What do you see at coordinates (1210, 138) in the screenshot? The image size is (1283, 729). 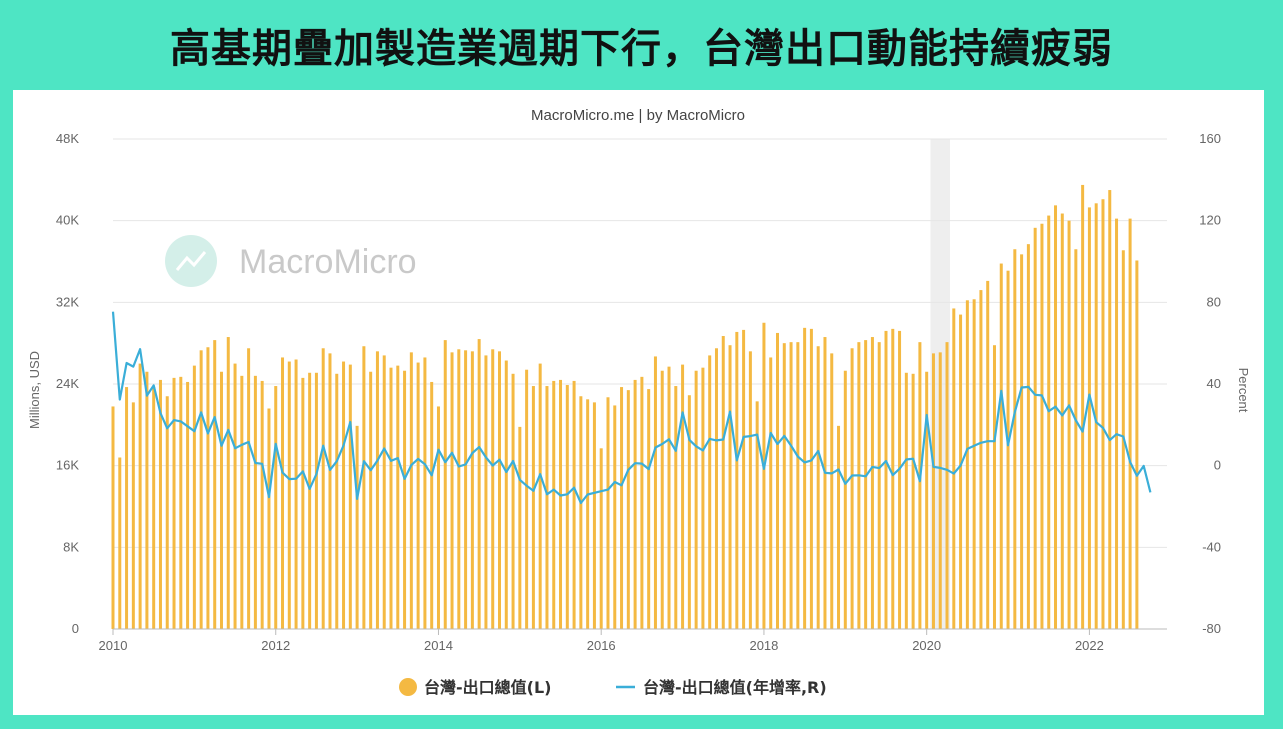 I see `y-right-tick-label: 160` at bounding box center [1210, 138].